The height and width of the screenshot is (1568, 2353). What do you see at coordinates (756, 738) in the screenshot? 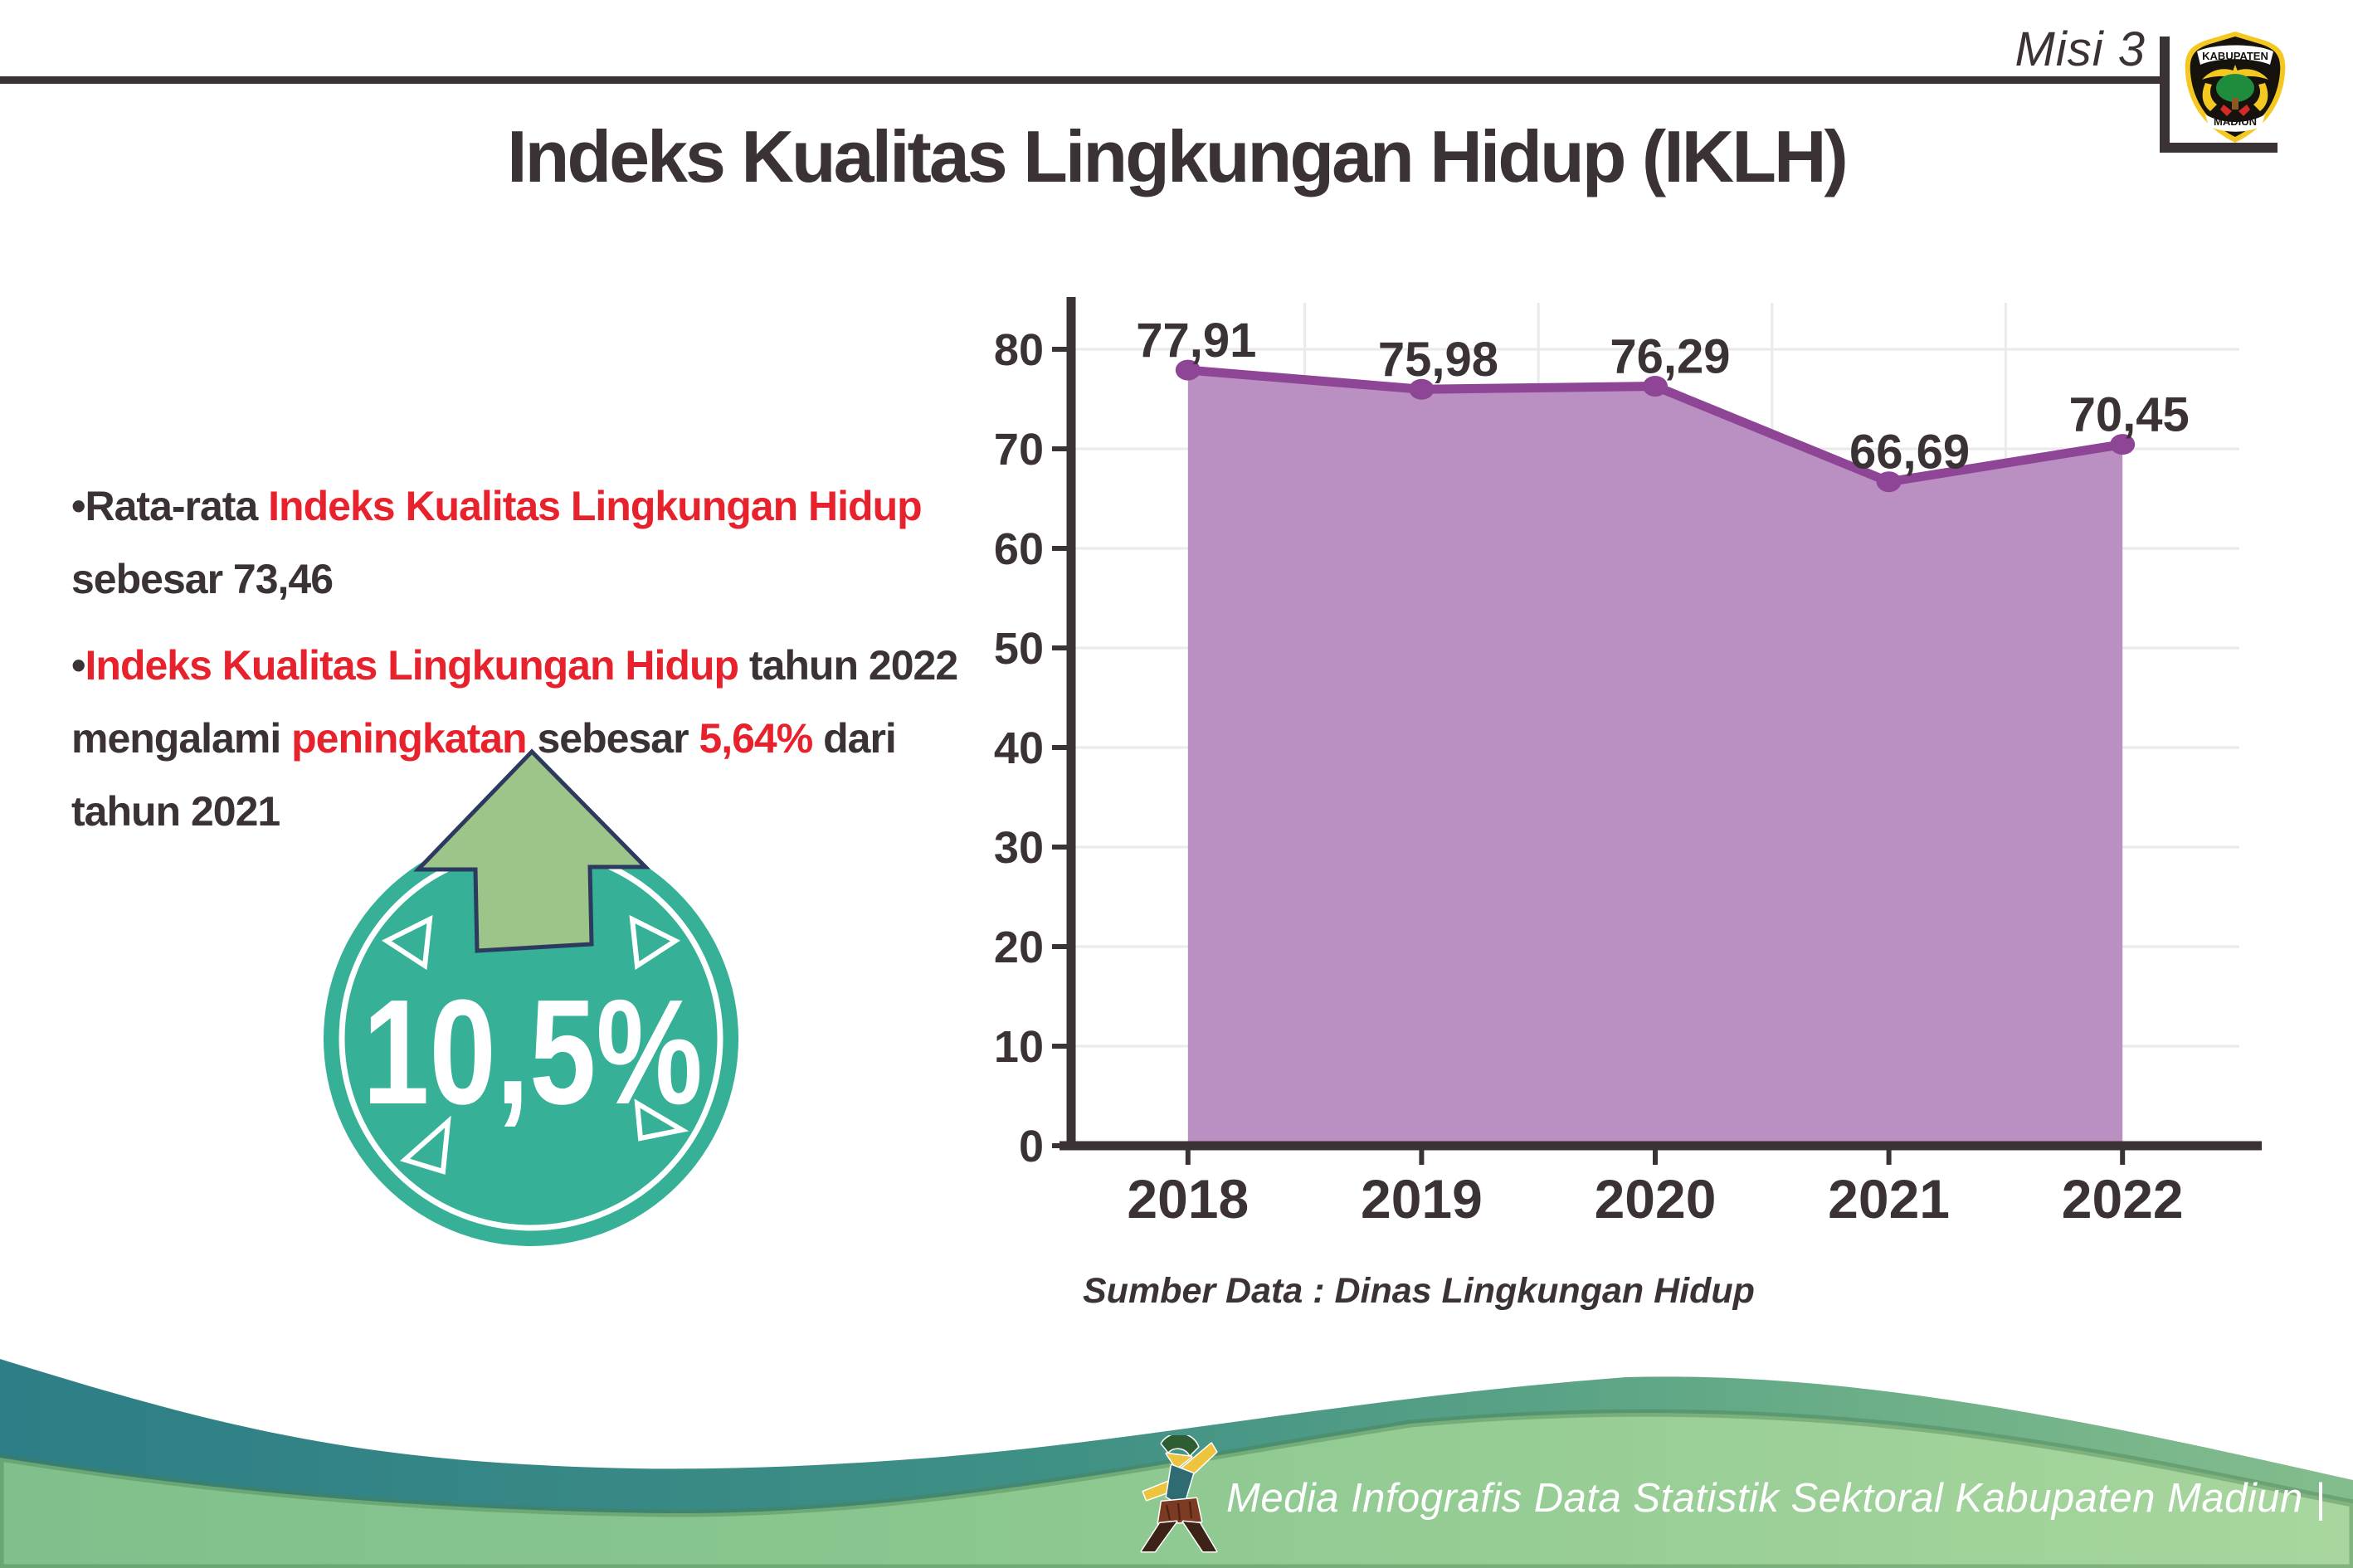
I see `bullet2-highlight3: 5,64%` at bounding box center [756, 738].